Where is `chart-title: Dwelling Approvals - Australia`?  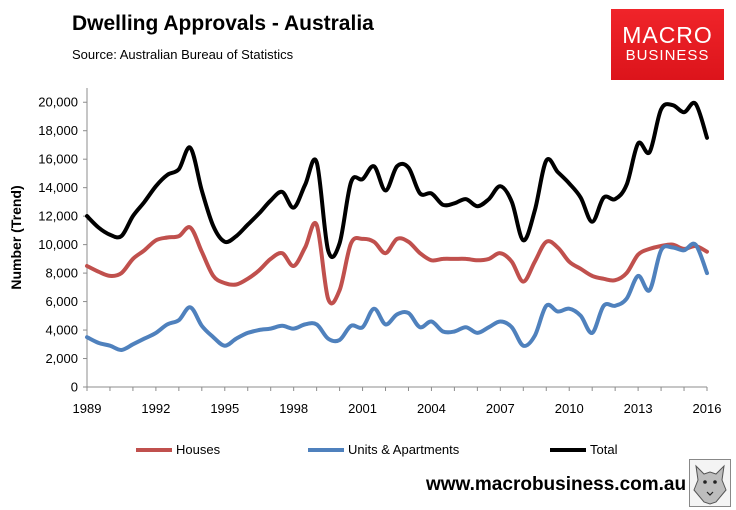 chart-title: Dwelling Approvals - Australia is located at coordinates (223, 23).